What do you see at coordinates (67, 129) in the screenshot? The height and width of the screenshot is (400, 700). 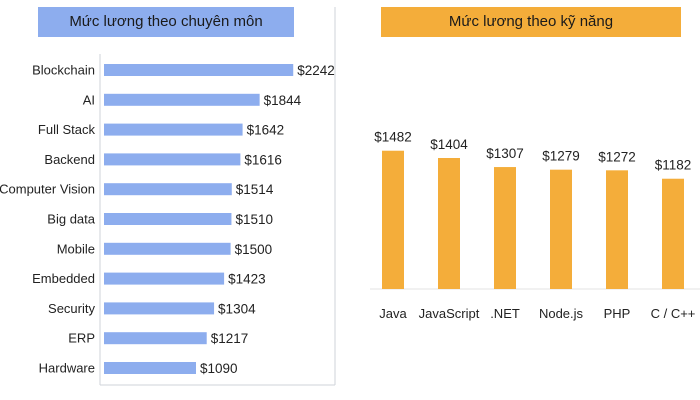 I see `category-label: Full Stack` at bounding box center [67, 129].